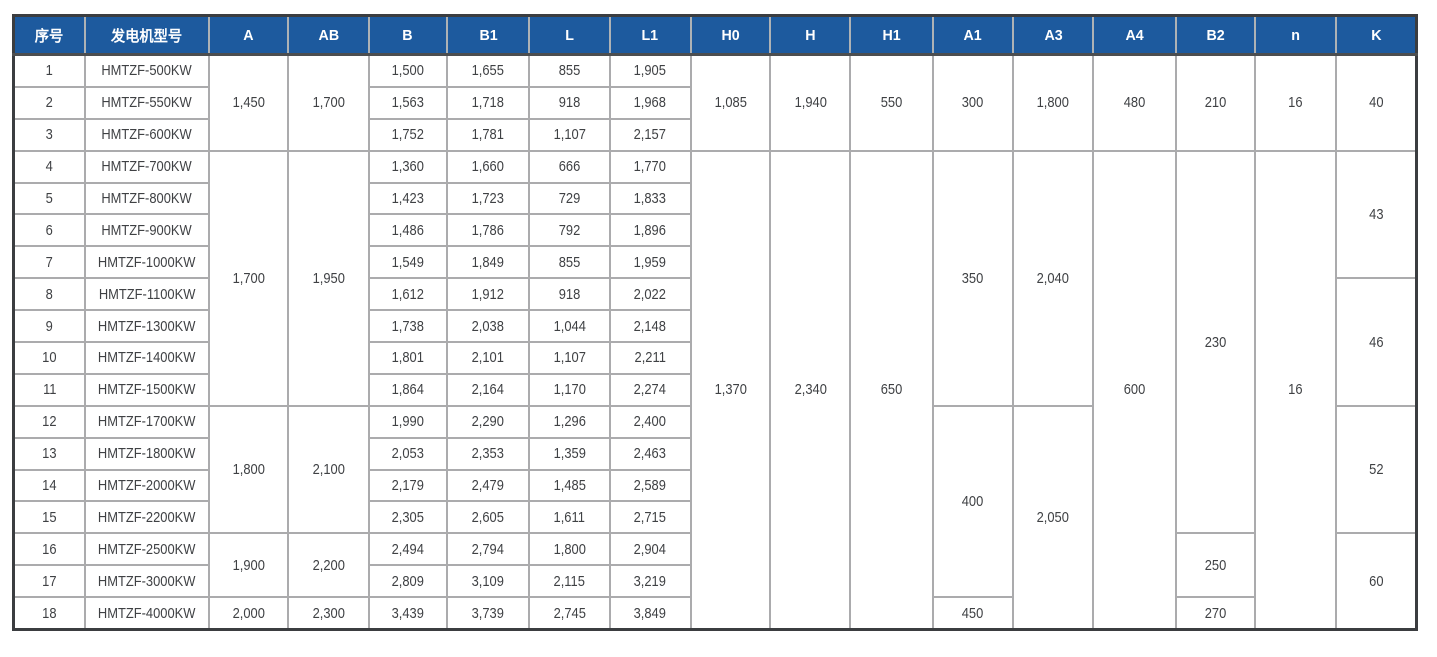 Image resolution: width=1437 pixels, height=657 pixels. What do you see at coordinates (650, 326) in the screenshot?
I see `cell-value: 2,148` at bounding box center [650, 326].